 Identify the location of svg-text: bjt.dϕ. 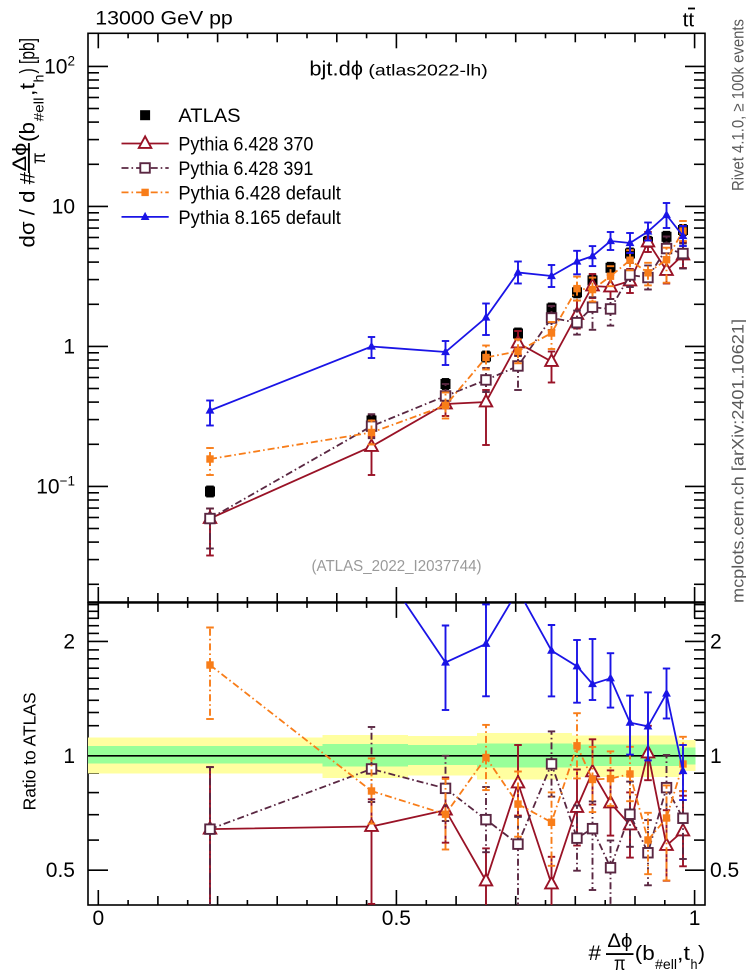
(336, 70).